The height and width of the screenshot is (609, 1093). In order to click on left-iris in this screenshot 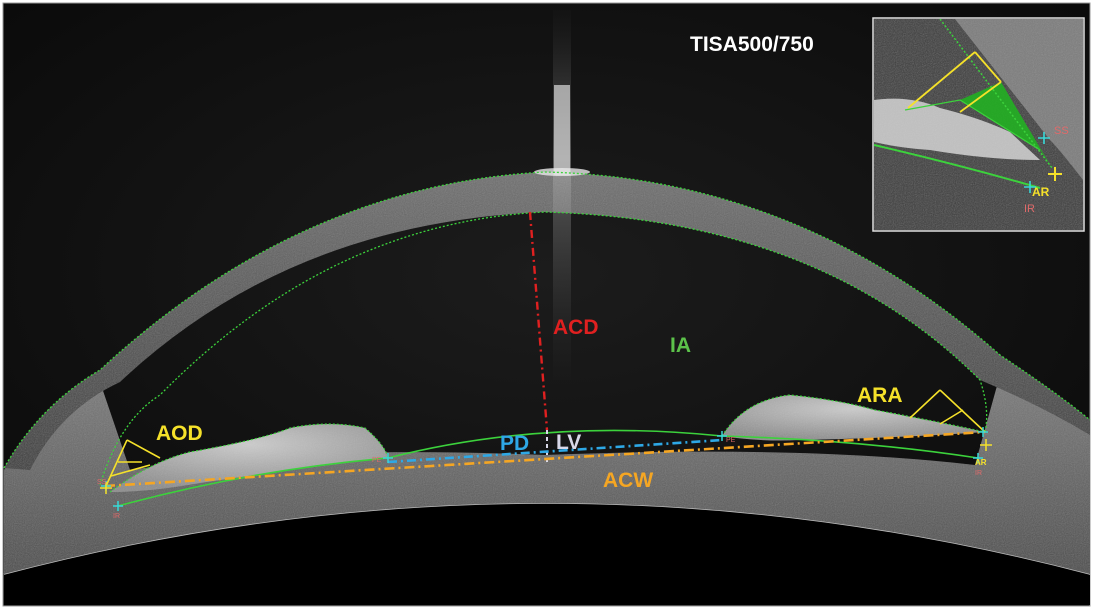, I will do `click(249, 458)`.